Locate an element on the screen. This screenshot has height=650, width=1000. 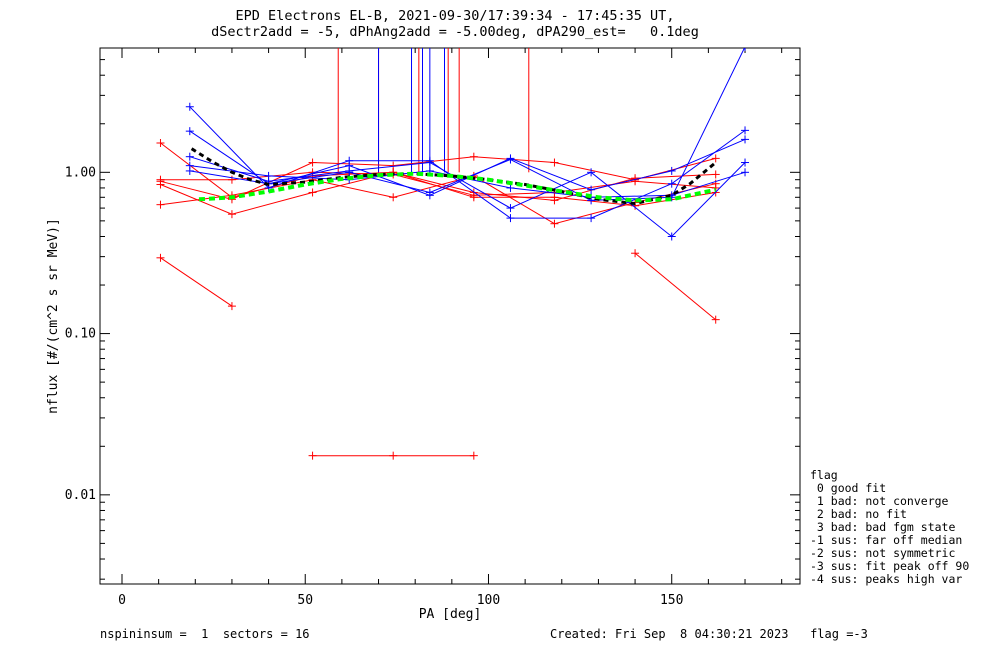
x-axis-label: PA [deg] is located at coordinates (450, 614).